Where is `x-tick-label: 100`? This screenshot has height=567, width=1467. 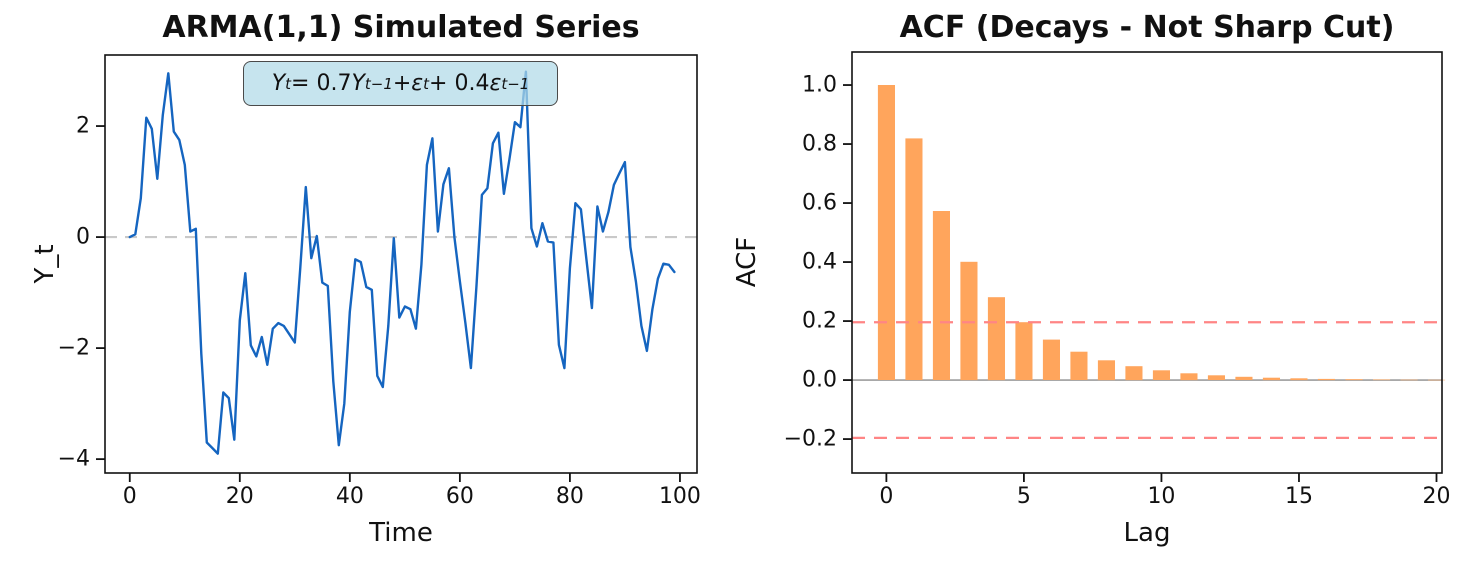
x-tick-label: 100 is located at coordinates (679, 496).